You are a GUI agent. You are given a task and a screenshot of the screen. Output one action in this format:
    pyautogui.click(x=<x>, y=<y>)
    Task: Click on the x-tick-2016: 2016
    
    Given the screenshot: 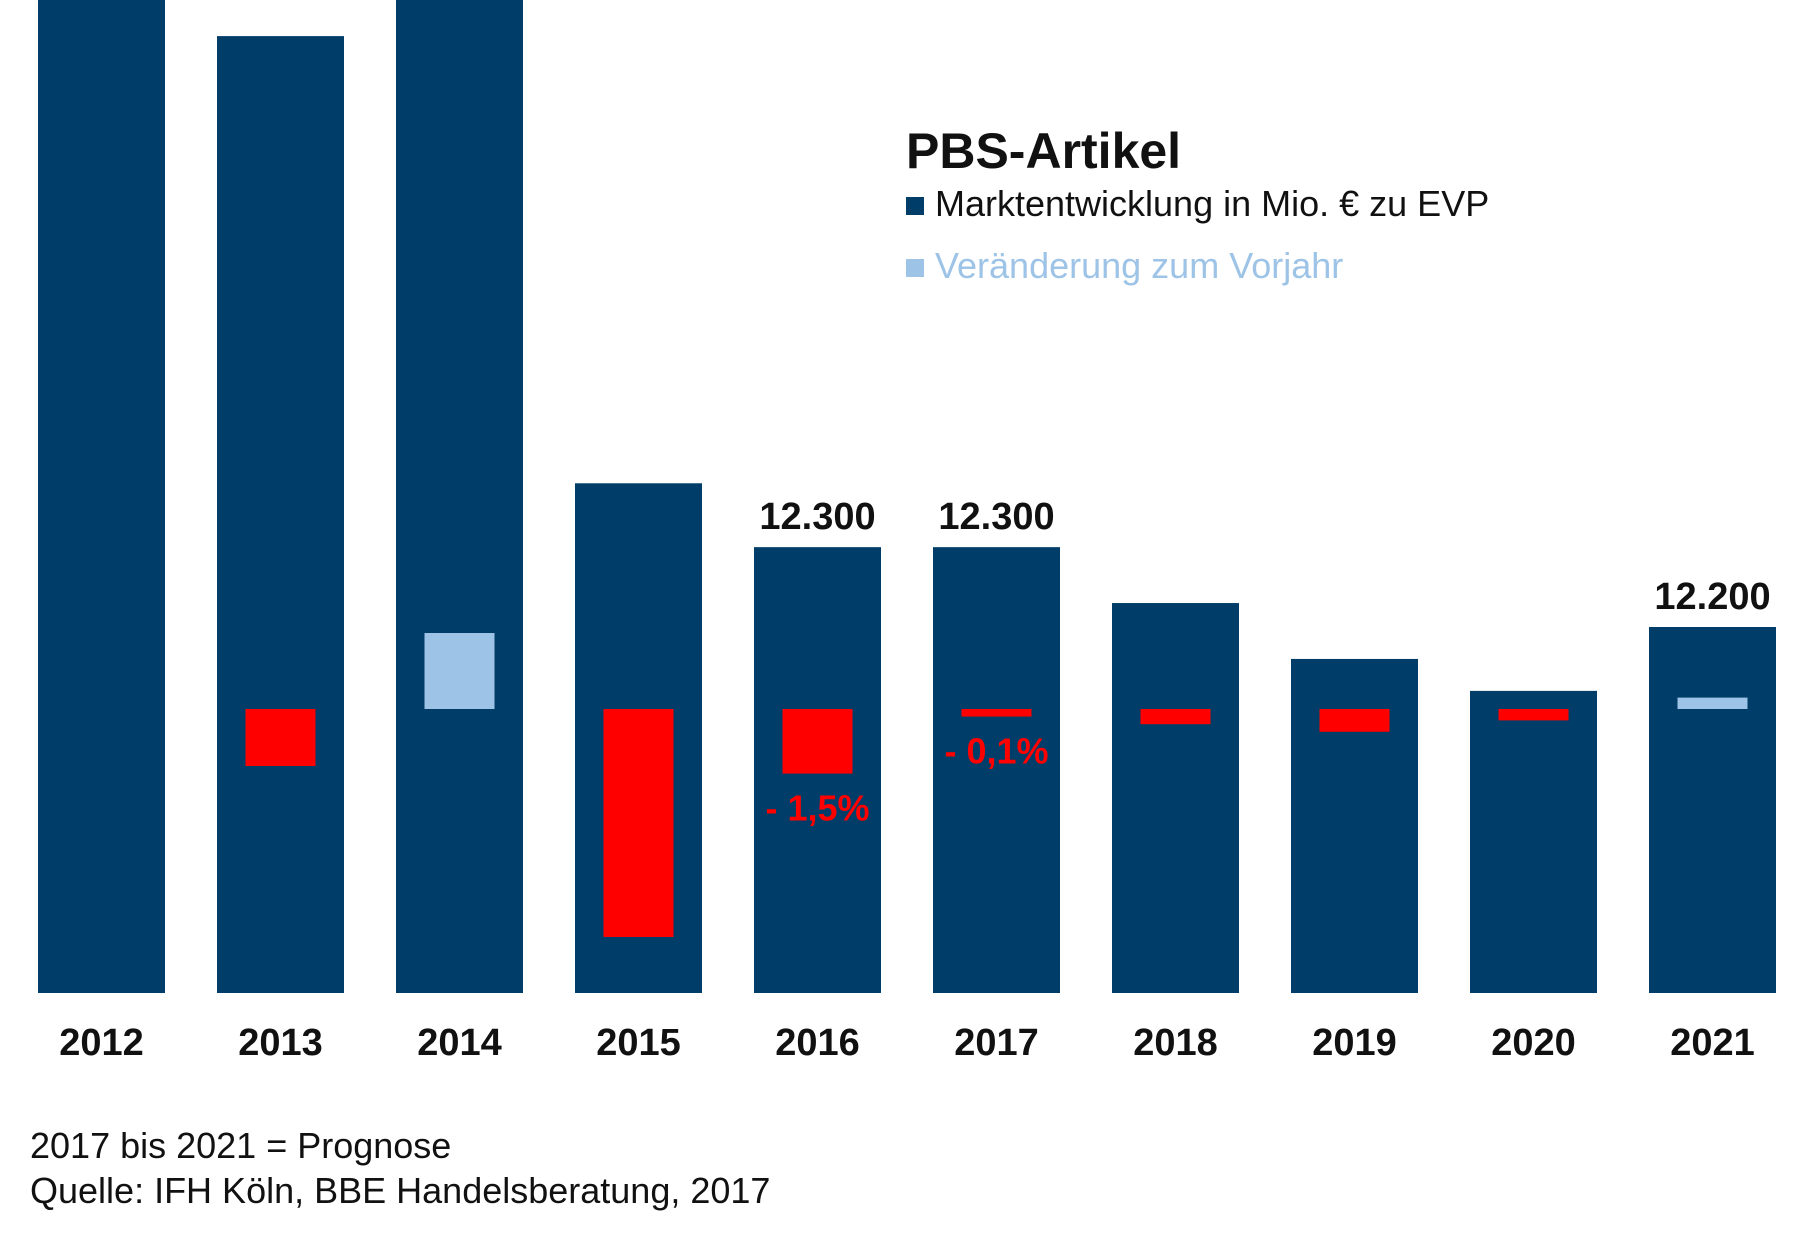 What is the action you would take?
    pyautogui.click(x=817, y=1043)
    